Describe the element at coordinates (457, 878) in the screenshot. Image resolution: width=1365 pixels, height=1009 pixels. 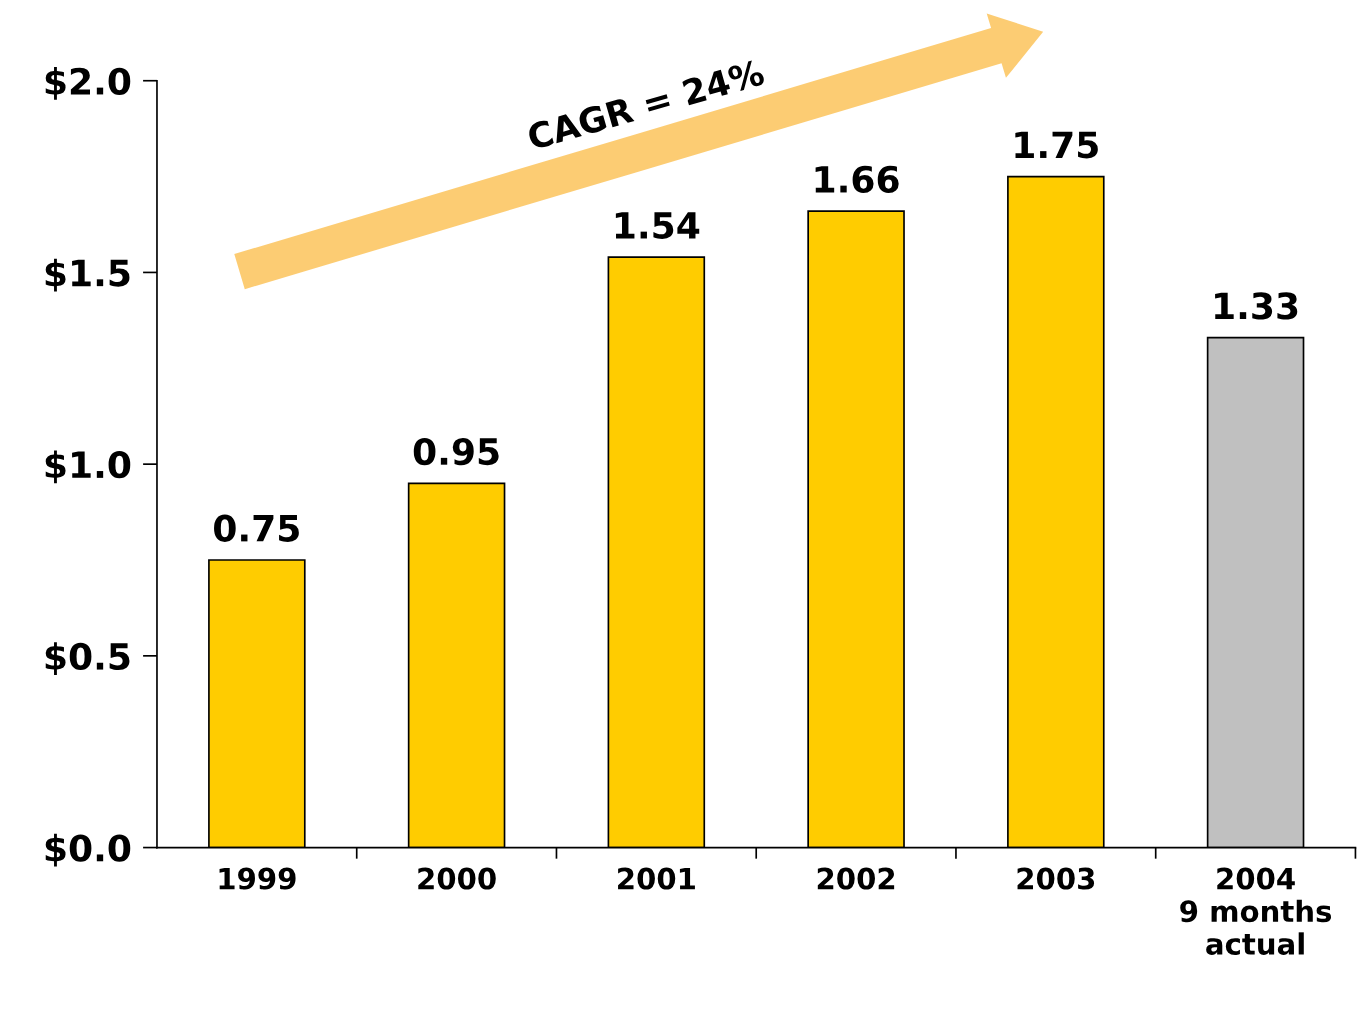
I see `x-tick-label: 2000` at that location.